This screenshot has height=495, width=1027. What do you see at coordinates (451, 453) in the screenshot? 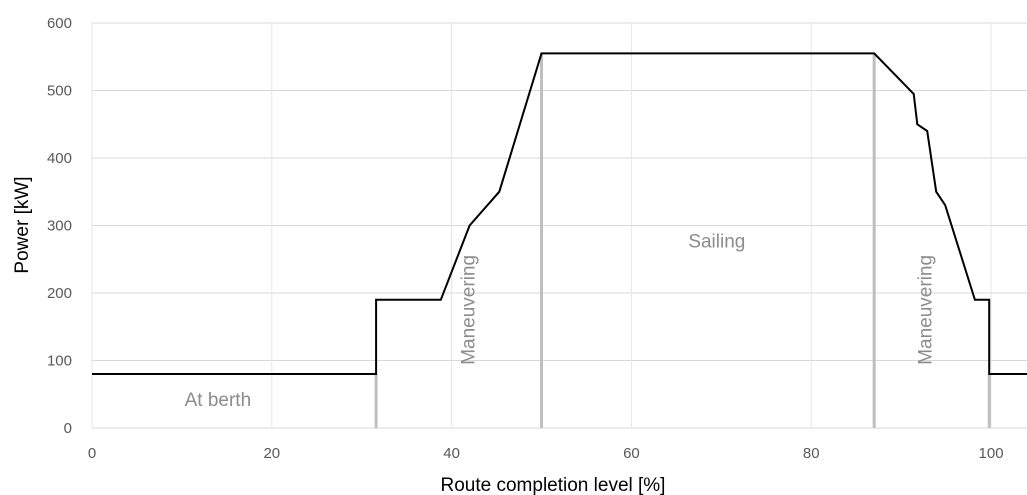
I see `x-tick-label: 40` at bounding box center [451, 453].